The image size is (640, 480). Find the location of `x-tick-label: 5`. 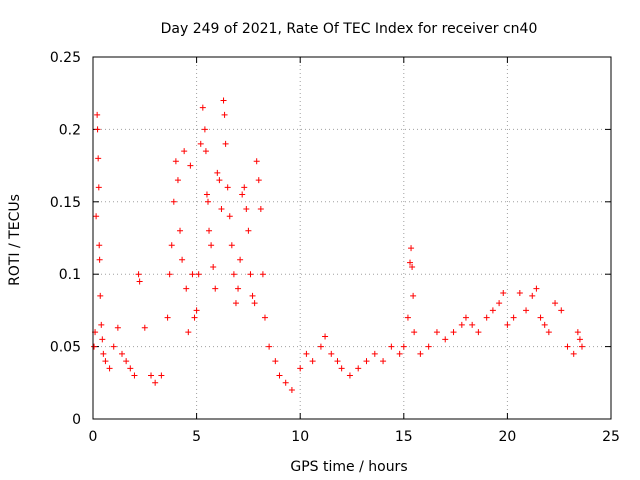

x-tick-label: 5 is located at coordinates (196, 437).